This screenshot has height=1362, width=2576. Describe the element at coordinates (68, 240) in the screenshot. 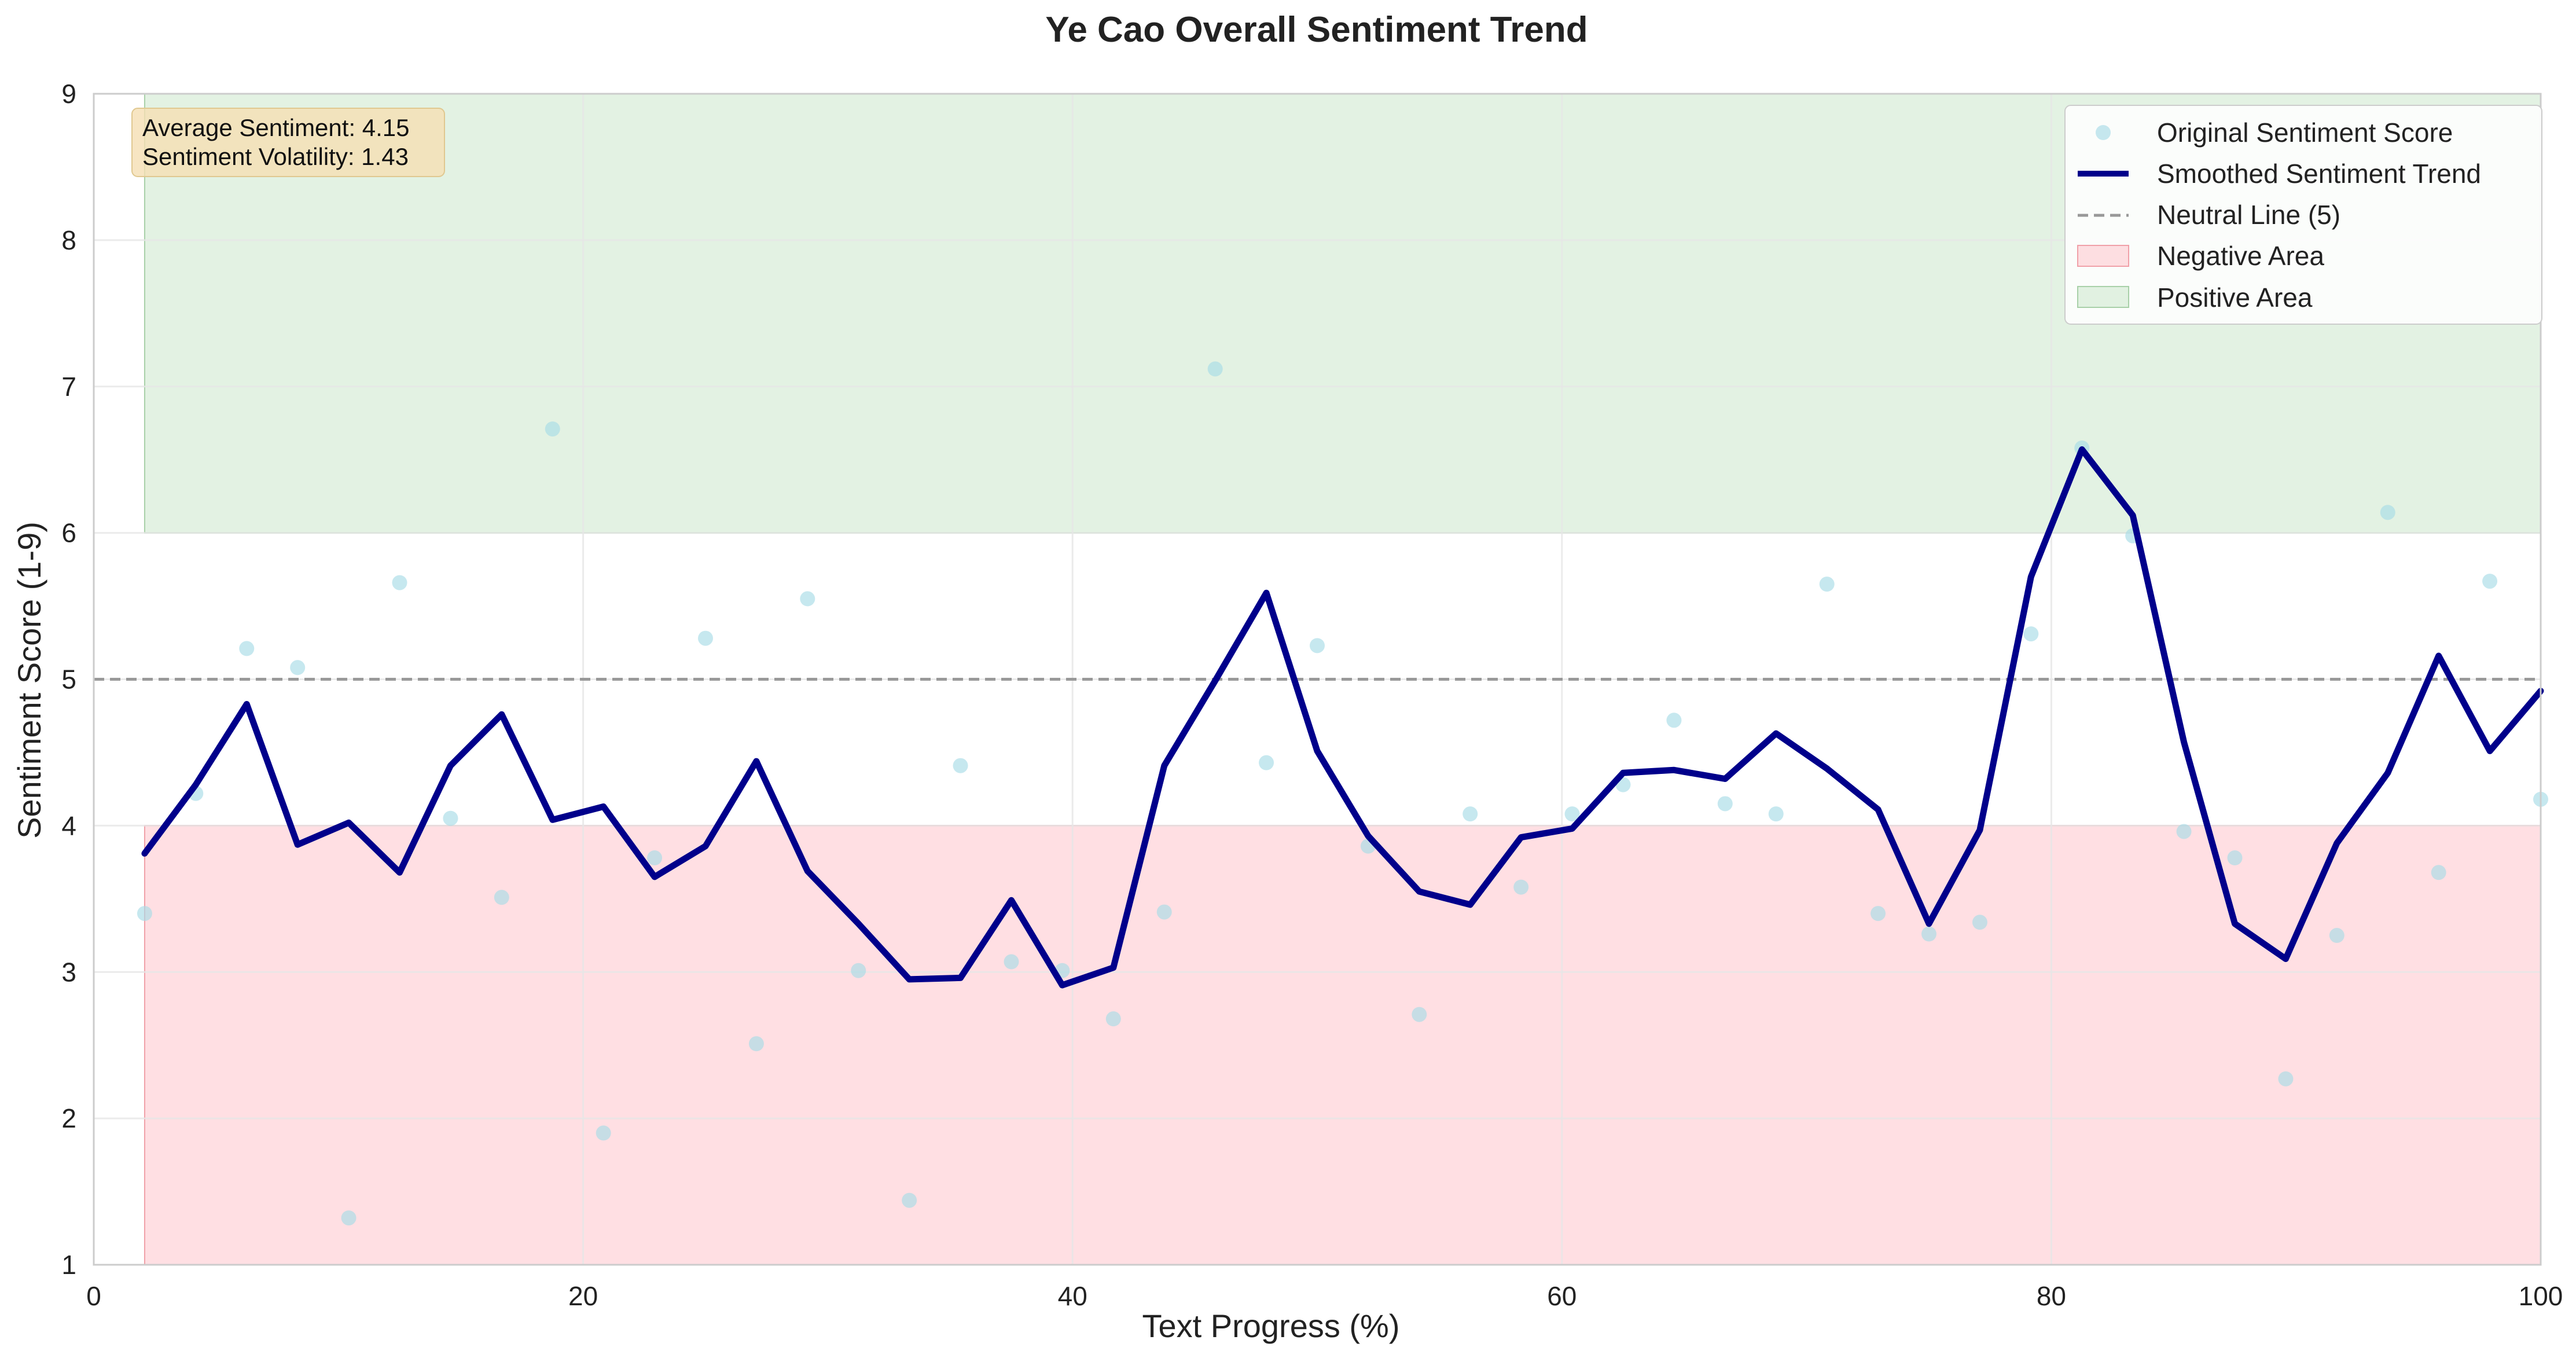

I see `y-tick-label: 8` at that location.